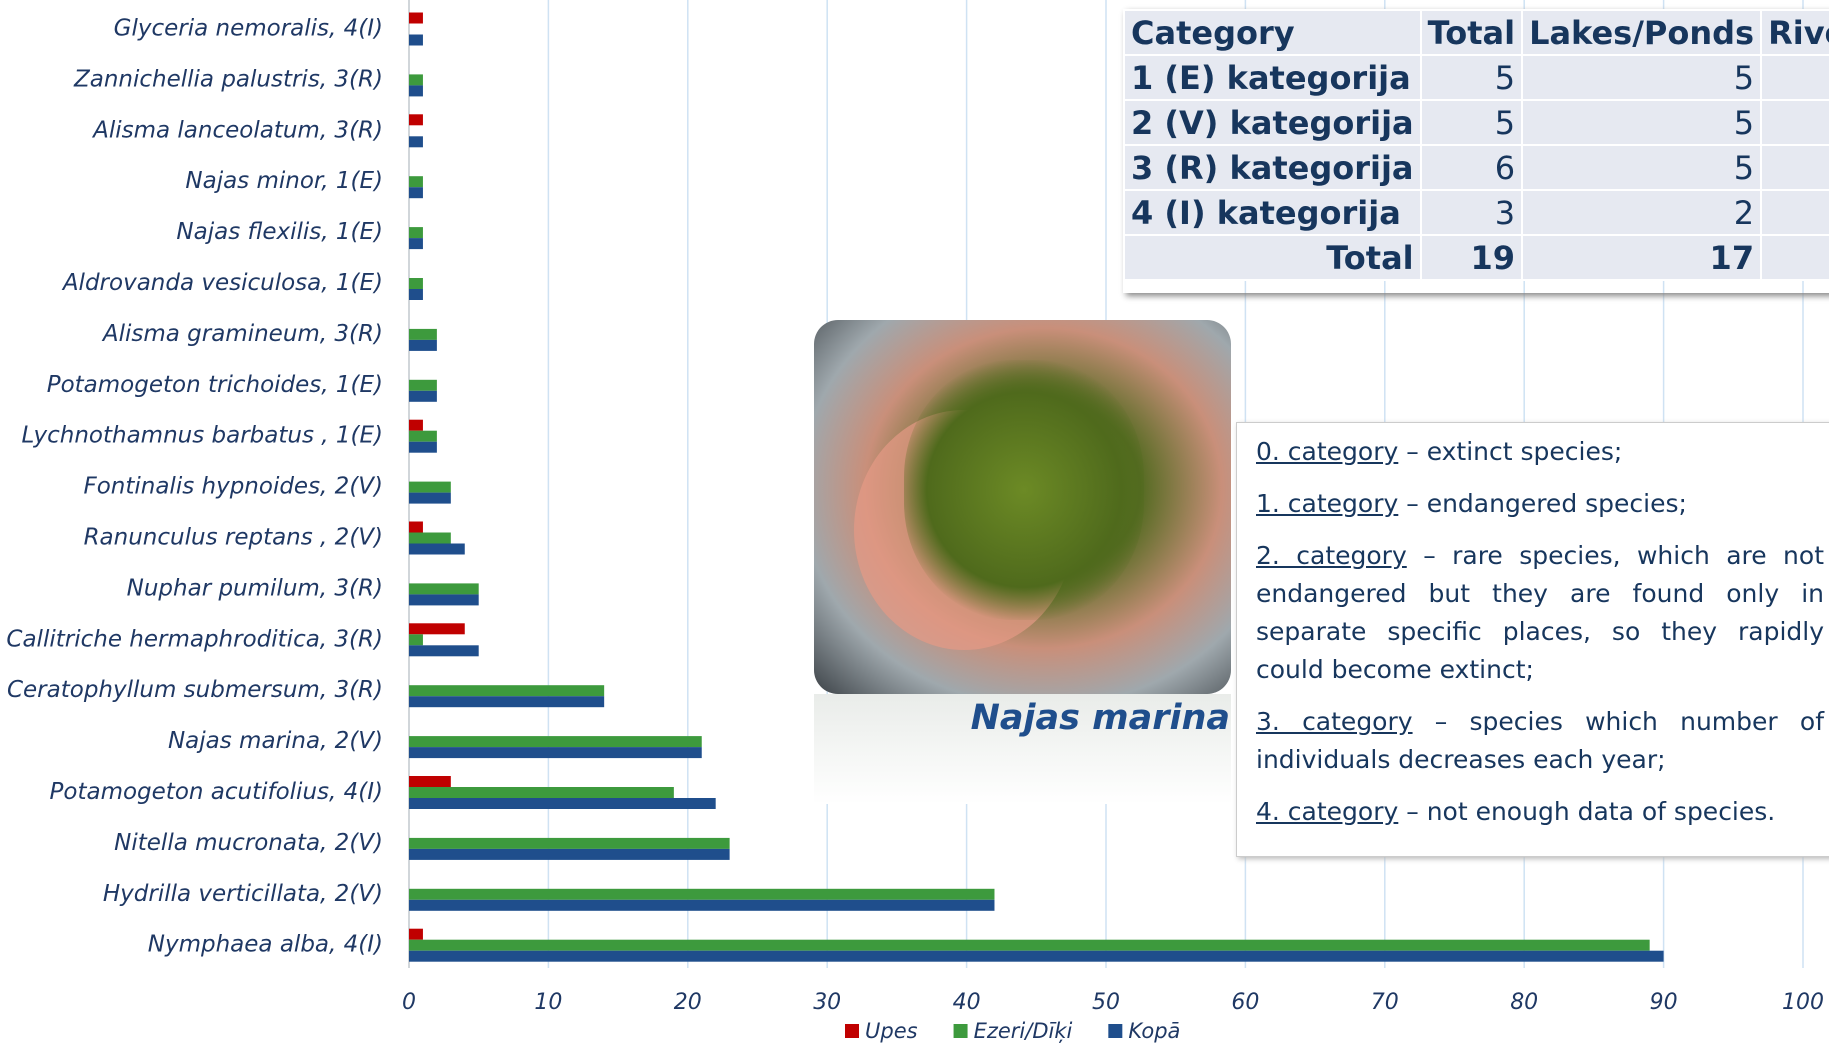 This screenshot has height=1044, width=1829. What do you see at coordinates (1331, 555) in the screenshot?
I see `note-term: 2. category` at bounding box center [1331, 555].